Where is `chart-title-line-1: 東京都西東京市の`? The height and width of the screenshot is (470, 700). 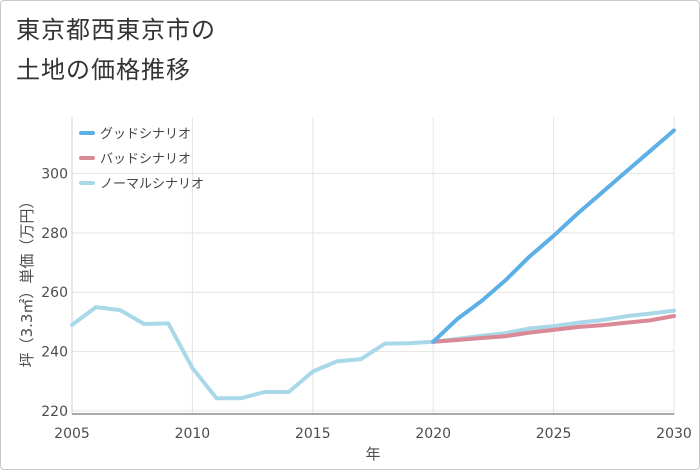 chart-title-line-1: 東京都西東京市の is located at coordinates (116, 30).